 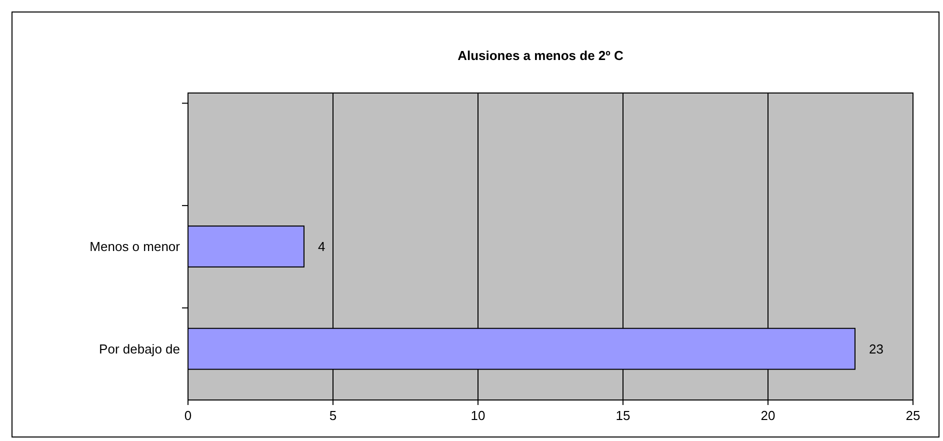 I want to click on x-tick-label: 15, so click(x=623, y=415).